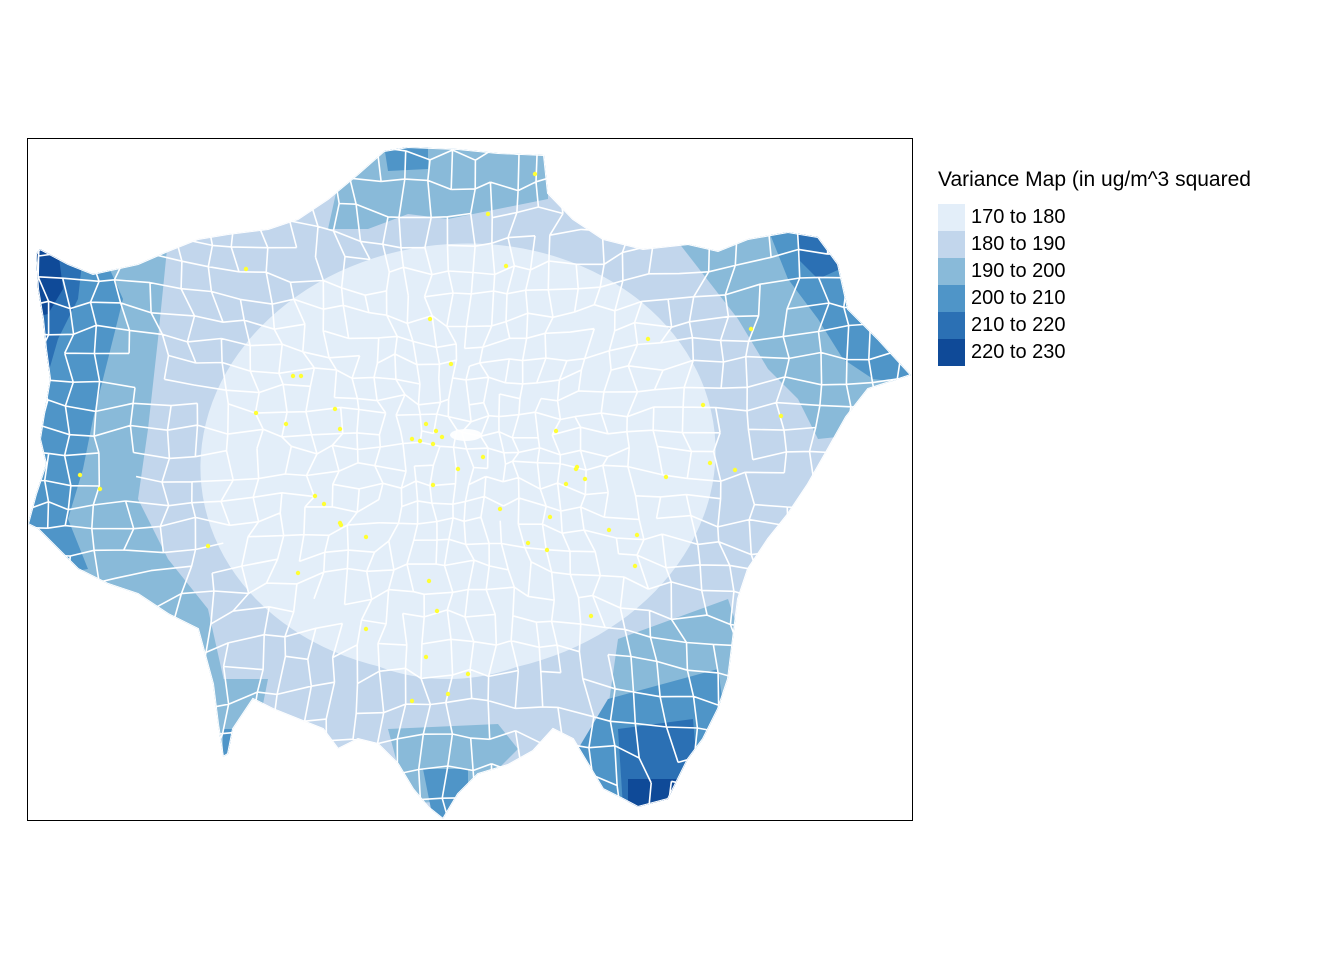  What do you see at coordinates (1018, 352) in the screenshot?
I see `legend-label: 220 to 230` at bounding box center [1018, 352].